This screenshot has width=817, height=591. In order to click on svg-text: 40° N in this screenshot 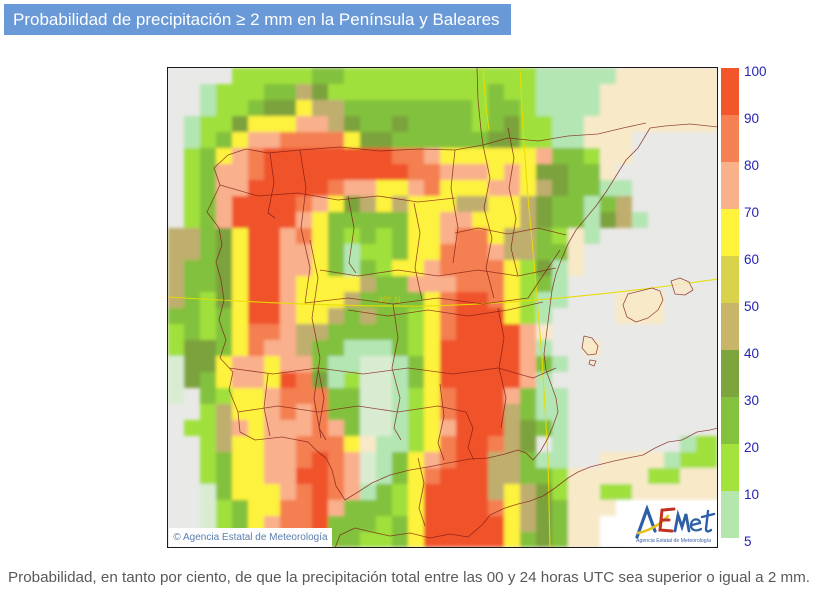, I will do `click(389, 300)`.